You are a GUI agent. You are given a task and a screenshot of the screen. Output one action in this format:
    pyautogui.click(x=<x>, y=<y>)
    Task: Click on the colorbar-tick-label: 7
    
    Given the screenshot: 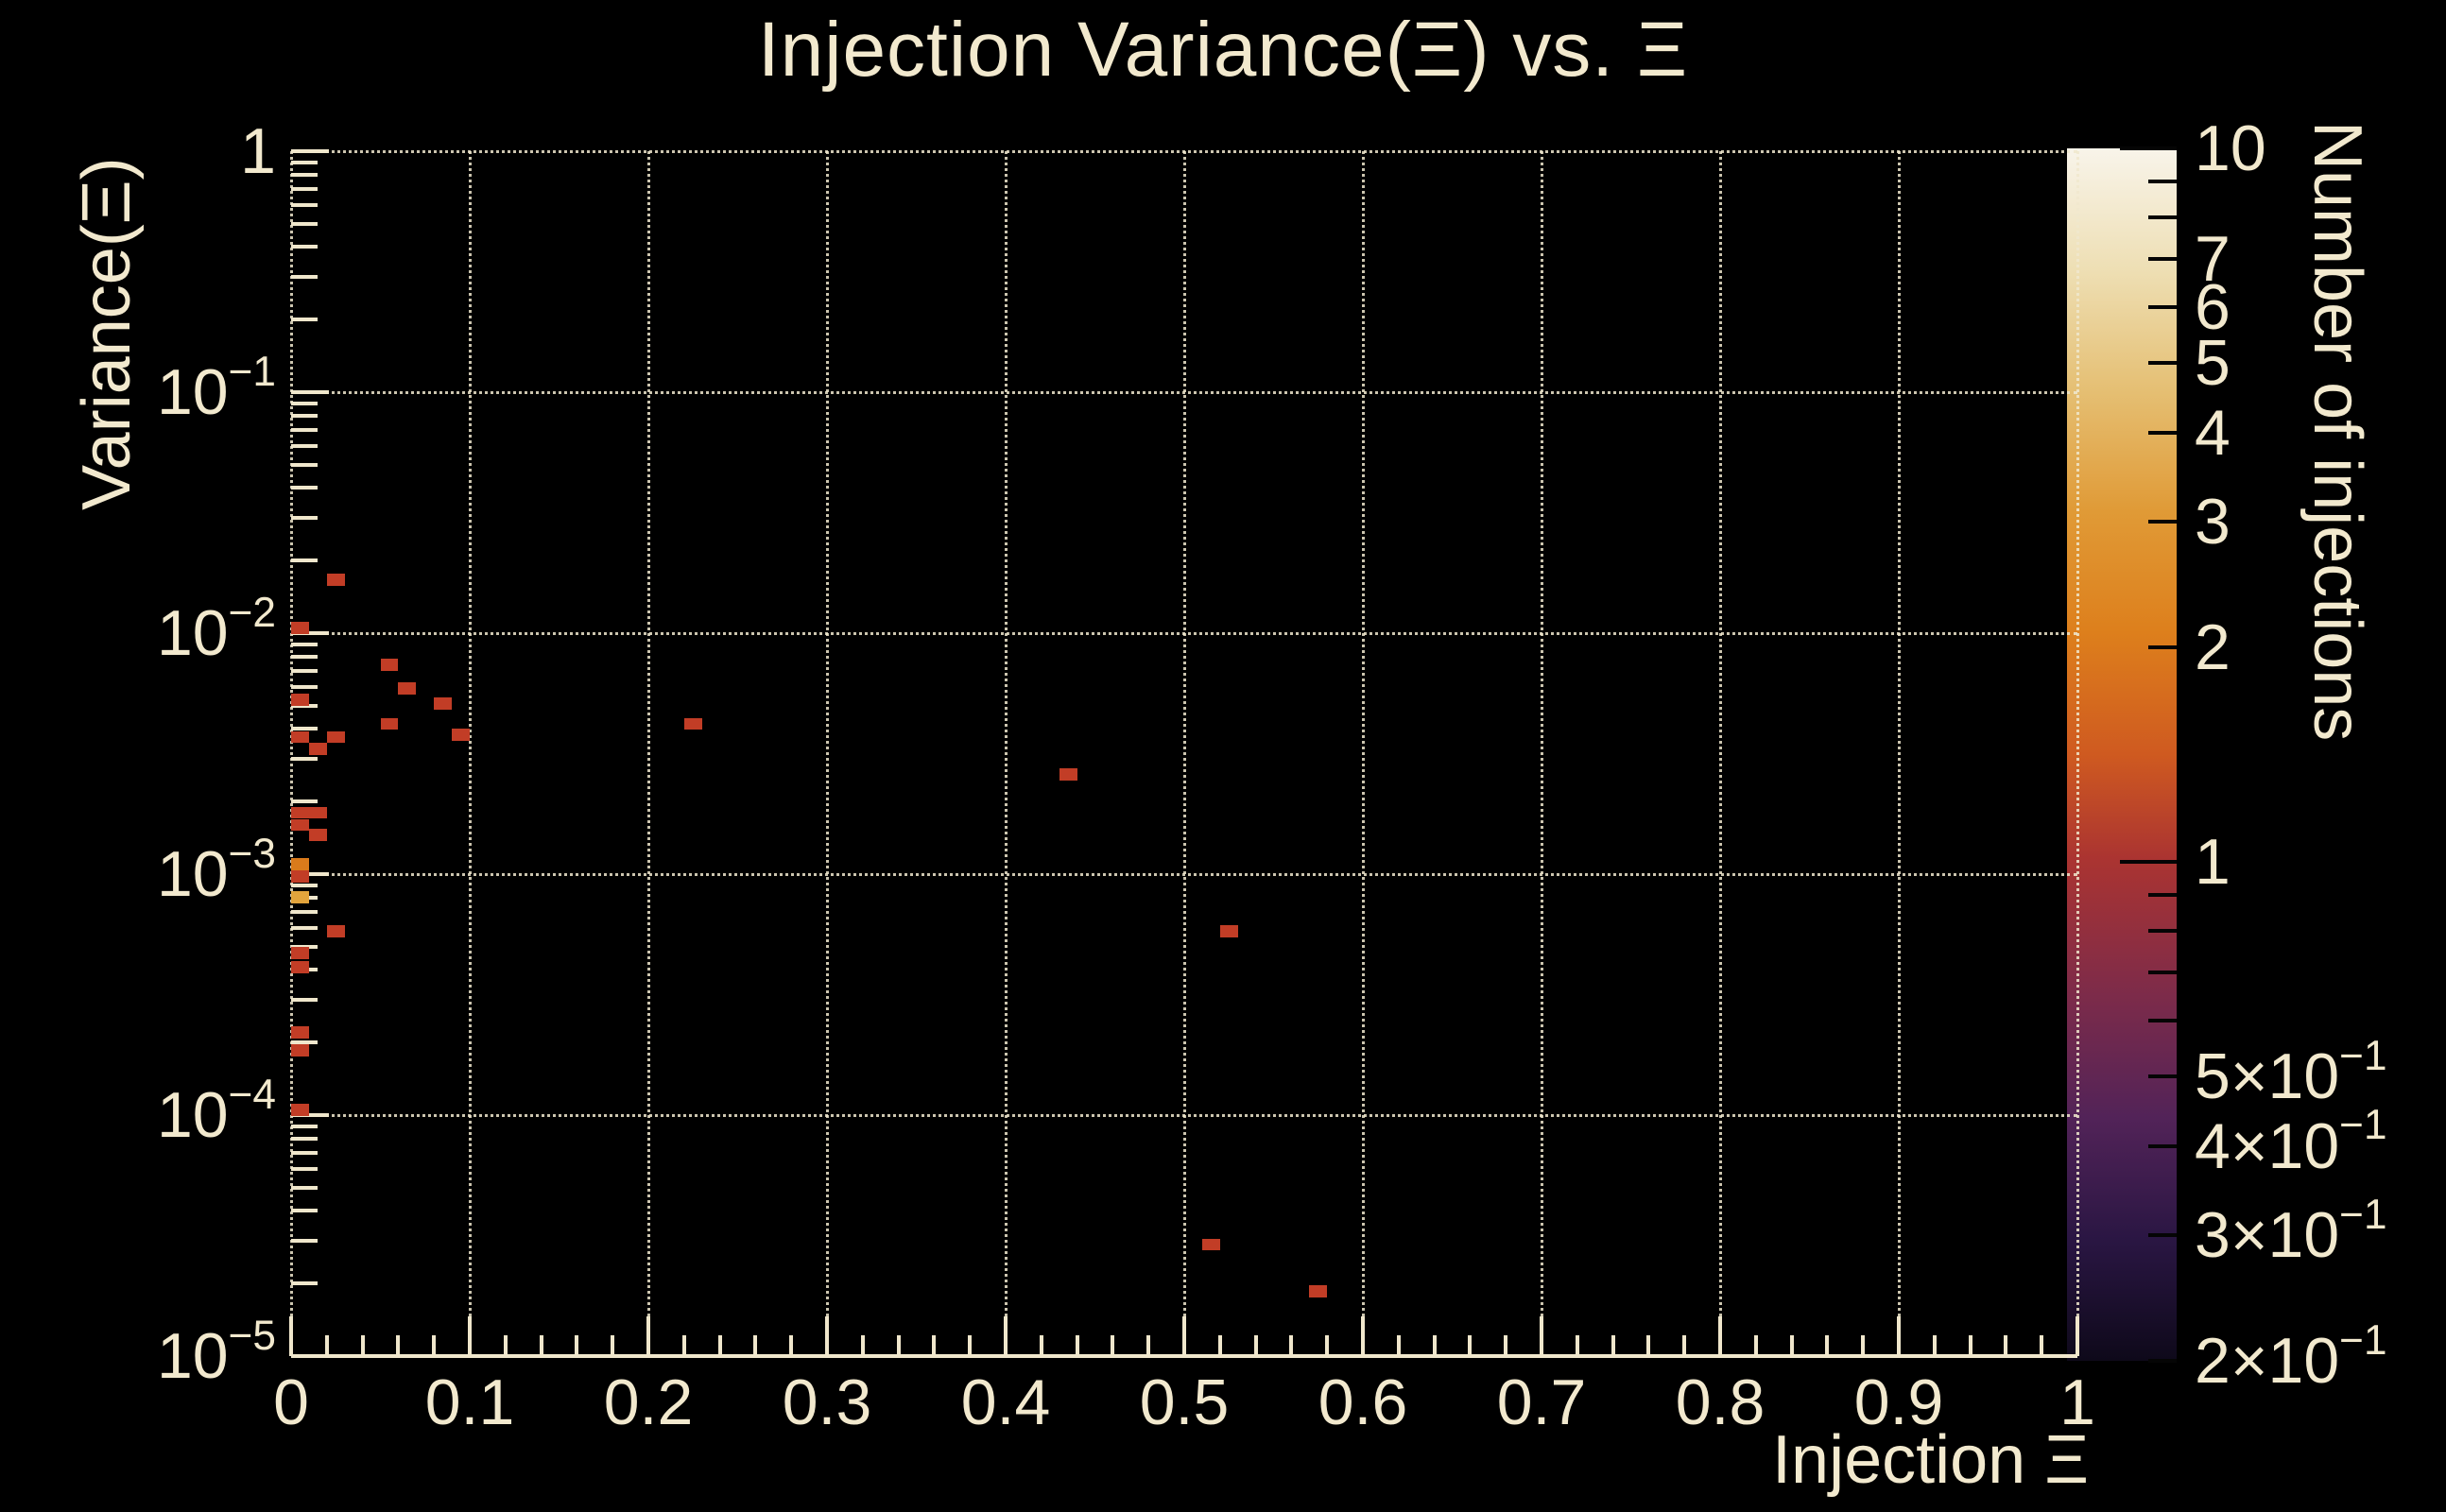 What is the action you would take?
    pyautogui.click(x=2213, y=258)
    